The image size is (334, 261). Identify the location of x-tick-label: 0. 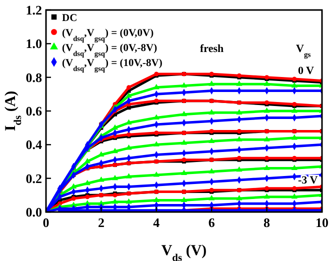
(46, 222).